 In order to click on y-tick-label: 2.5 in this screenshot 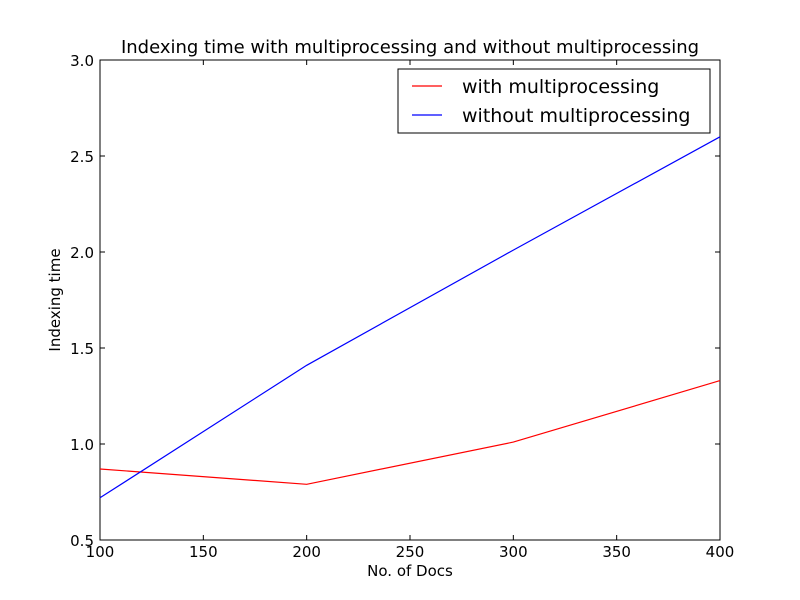, I will do `click(82, 157)`.